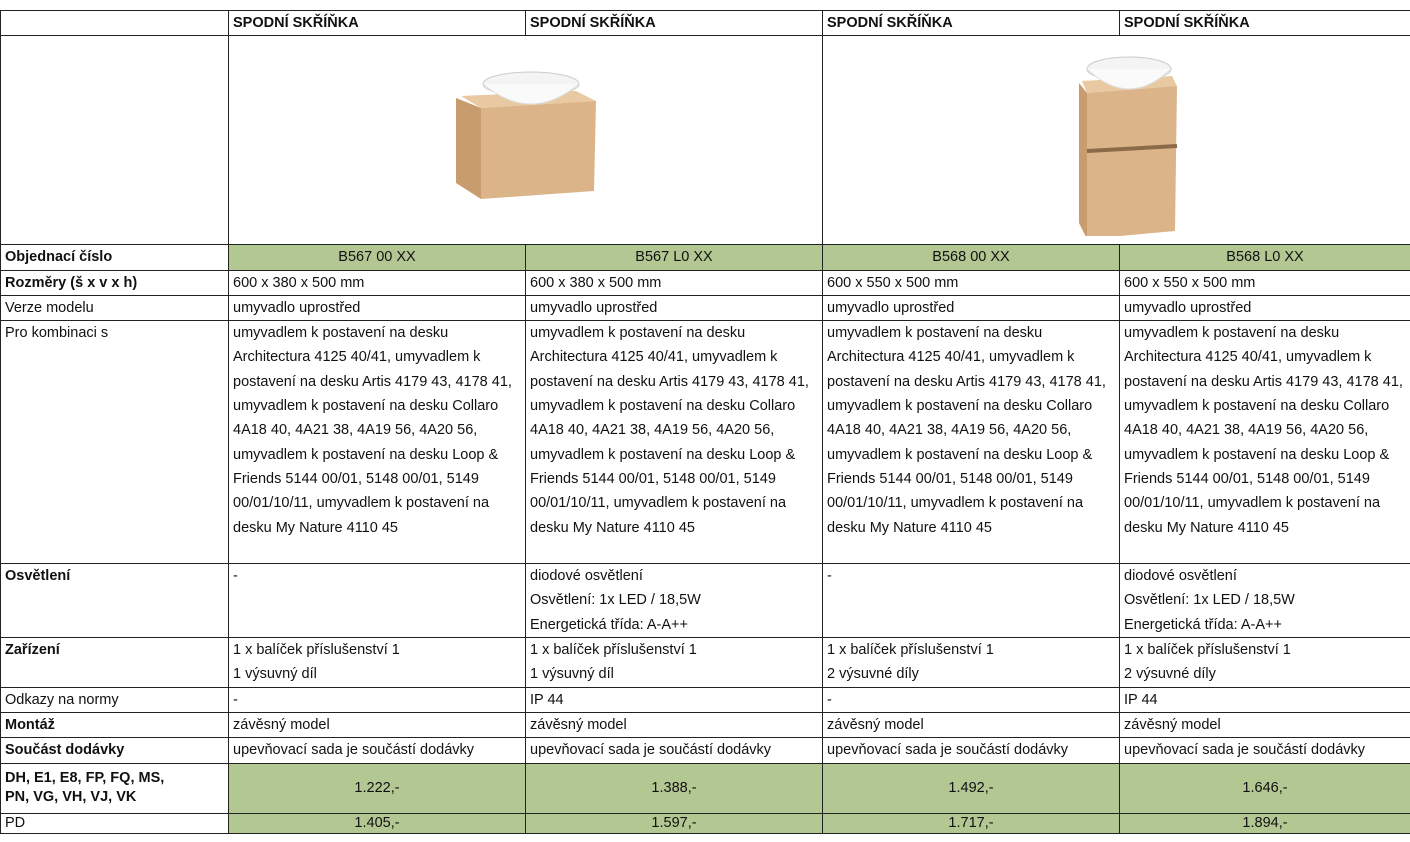 The width and height of the screenshot is (1410, 842). Describe the element at coordinates (114, 750) in the screenshot. I see `row-label: Součást dodávky` at that location.